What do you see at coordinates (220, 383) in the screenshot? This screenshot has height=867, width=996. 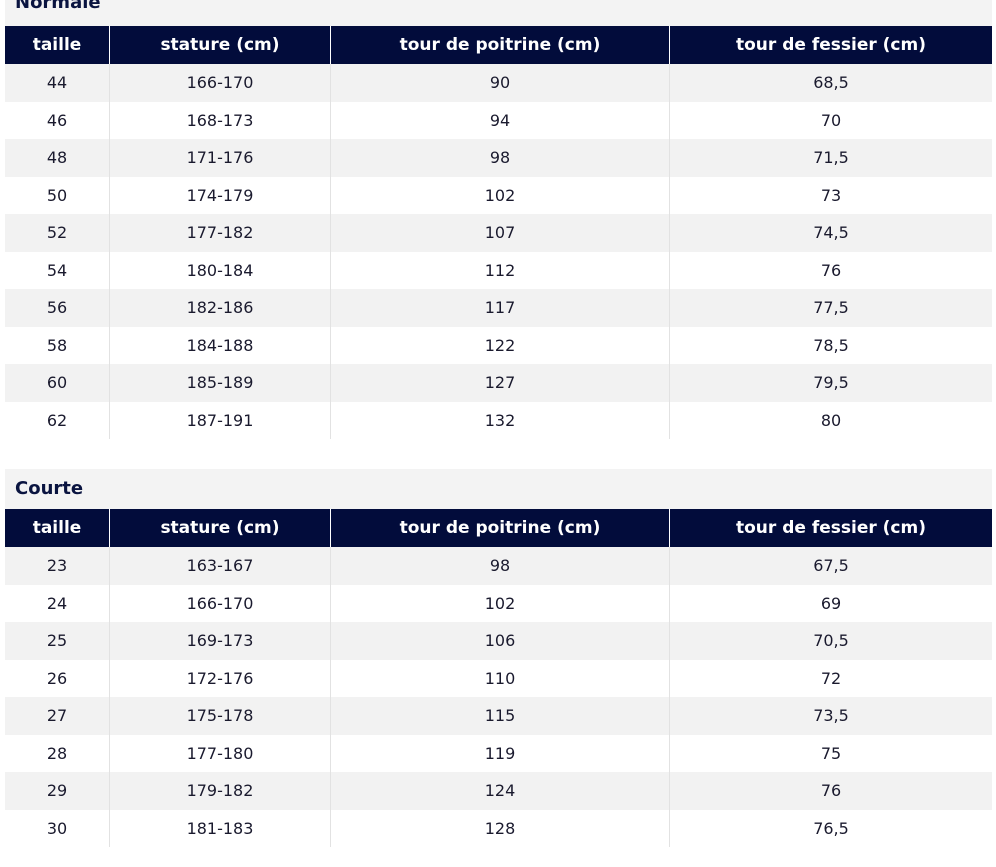 I see `table-cell: 185-189` at bounding box center [220, 383].